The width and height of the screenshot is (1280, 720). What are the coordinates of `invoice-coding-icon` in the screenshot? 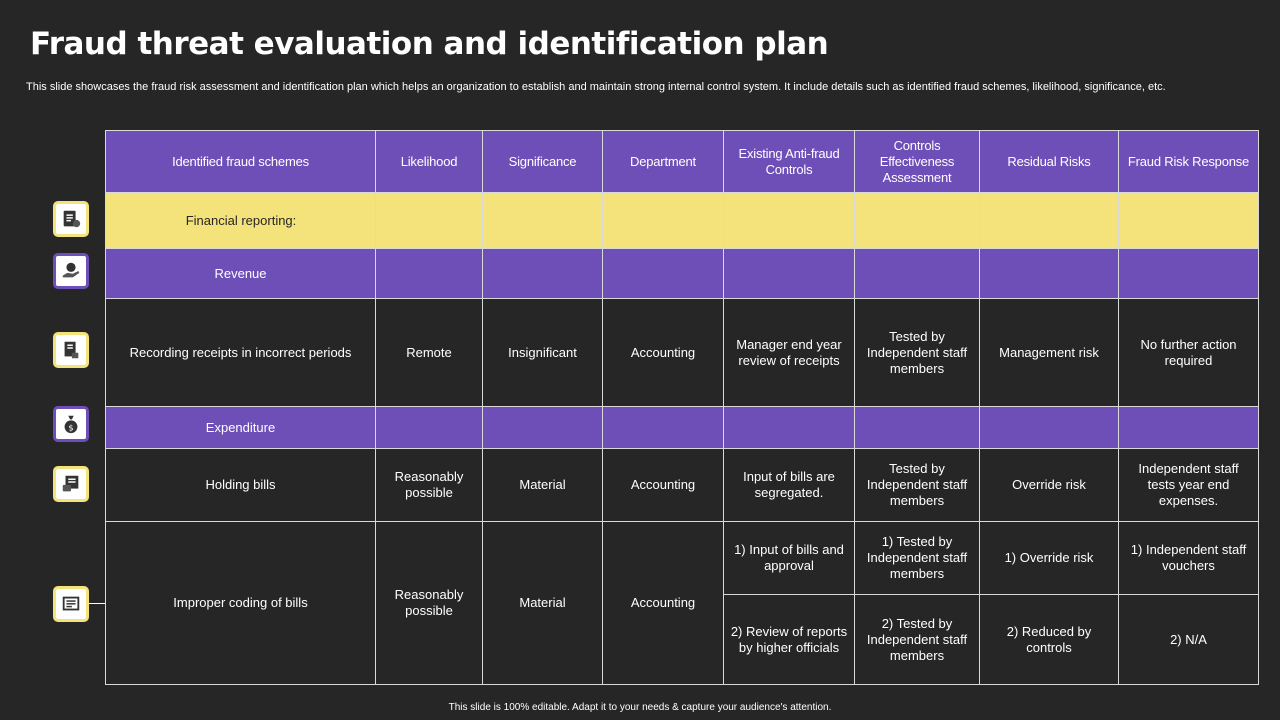 It's located at (71, 604).